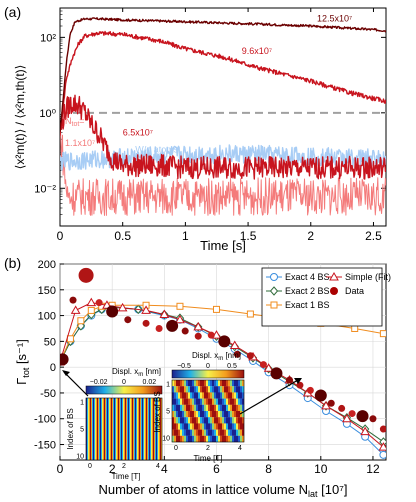 The width and height of the screenshot is (416, 502). I want to click on inset-xtick-label: 0, so click(176, 448).